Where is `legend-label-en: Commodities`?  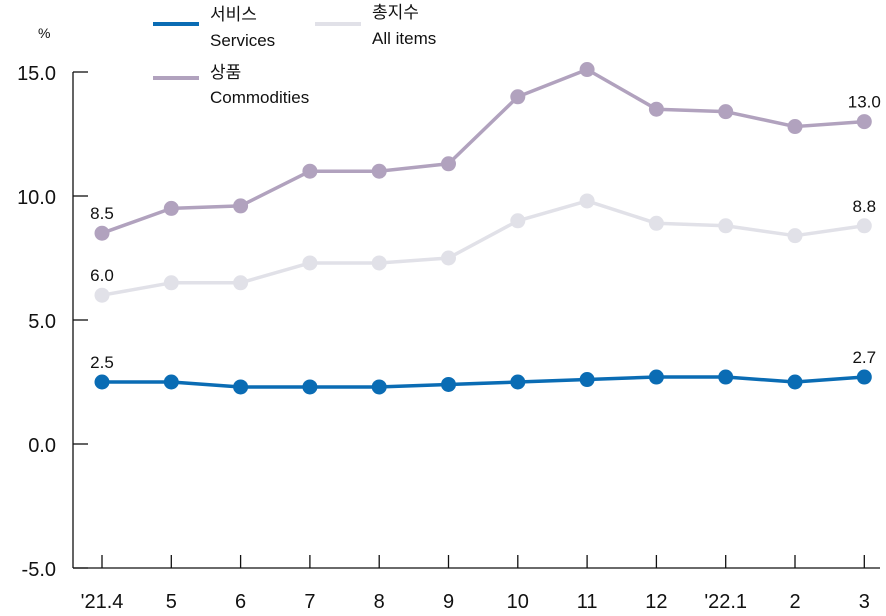
legend-label-en: Commodities is located at coordinates (259, 97).